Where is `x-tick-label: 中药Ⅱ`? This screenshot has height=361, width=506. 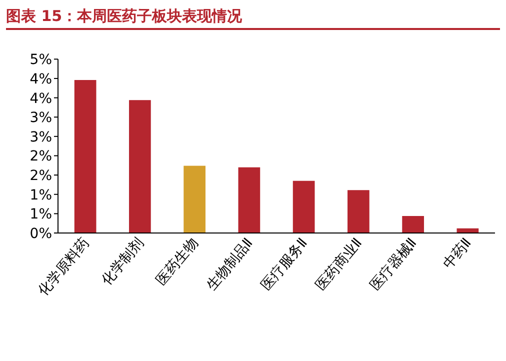
x-tick-label: 中药Ⅱ is located at coordinates (457, 253).